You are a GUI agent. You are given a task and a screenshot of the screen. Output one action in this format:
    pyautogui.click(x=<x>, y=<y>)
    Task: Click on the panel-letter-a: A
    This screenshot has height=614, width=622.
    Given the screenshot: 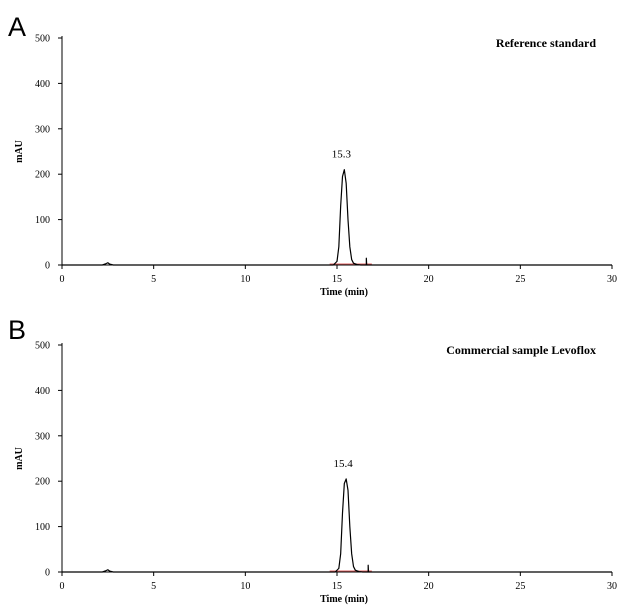 What is the action you would take?
    pyautogui.click(x=17, y=27)
    